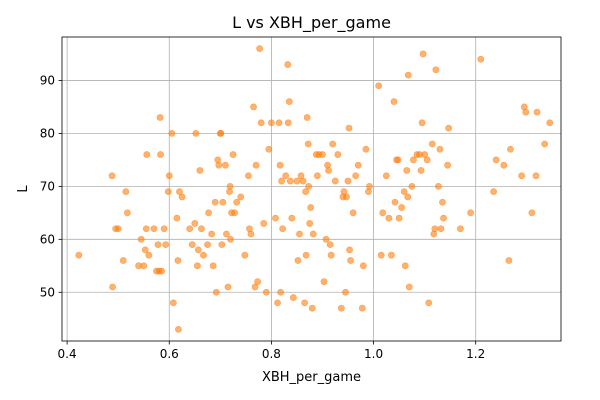 This screenshot has height=400, width=600. I want to click on y-tick-label: 70, so click(47, 187).